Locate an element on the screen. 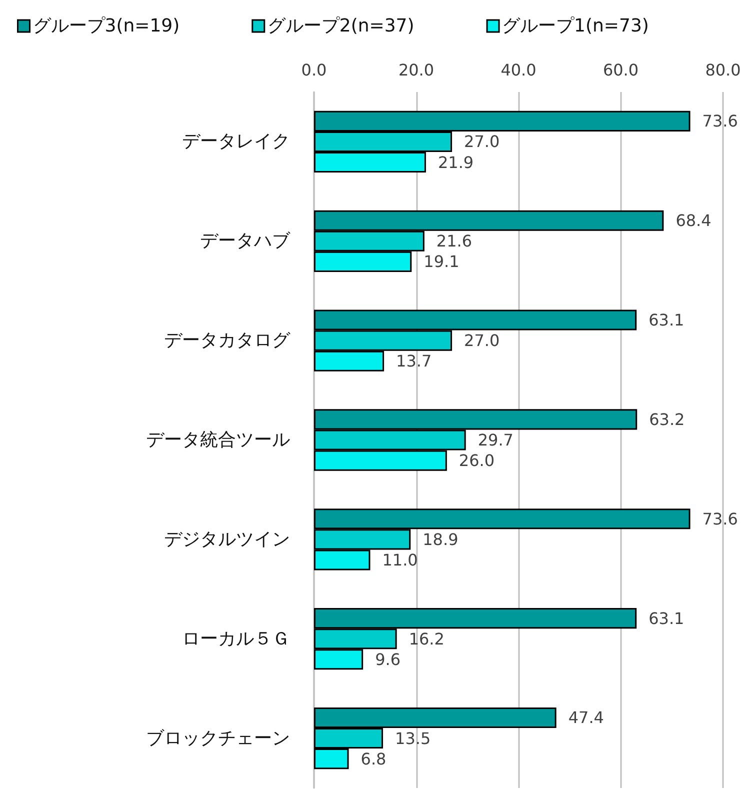  data-label: 26.0 is located at coordinates (476, 460).